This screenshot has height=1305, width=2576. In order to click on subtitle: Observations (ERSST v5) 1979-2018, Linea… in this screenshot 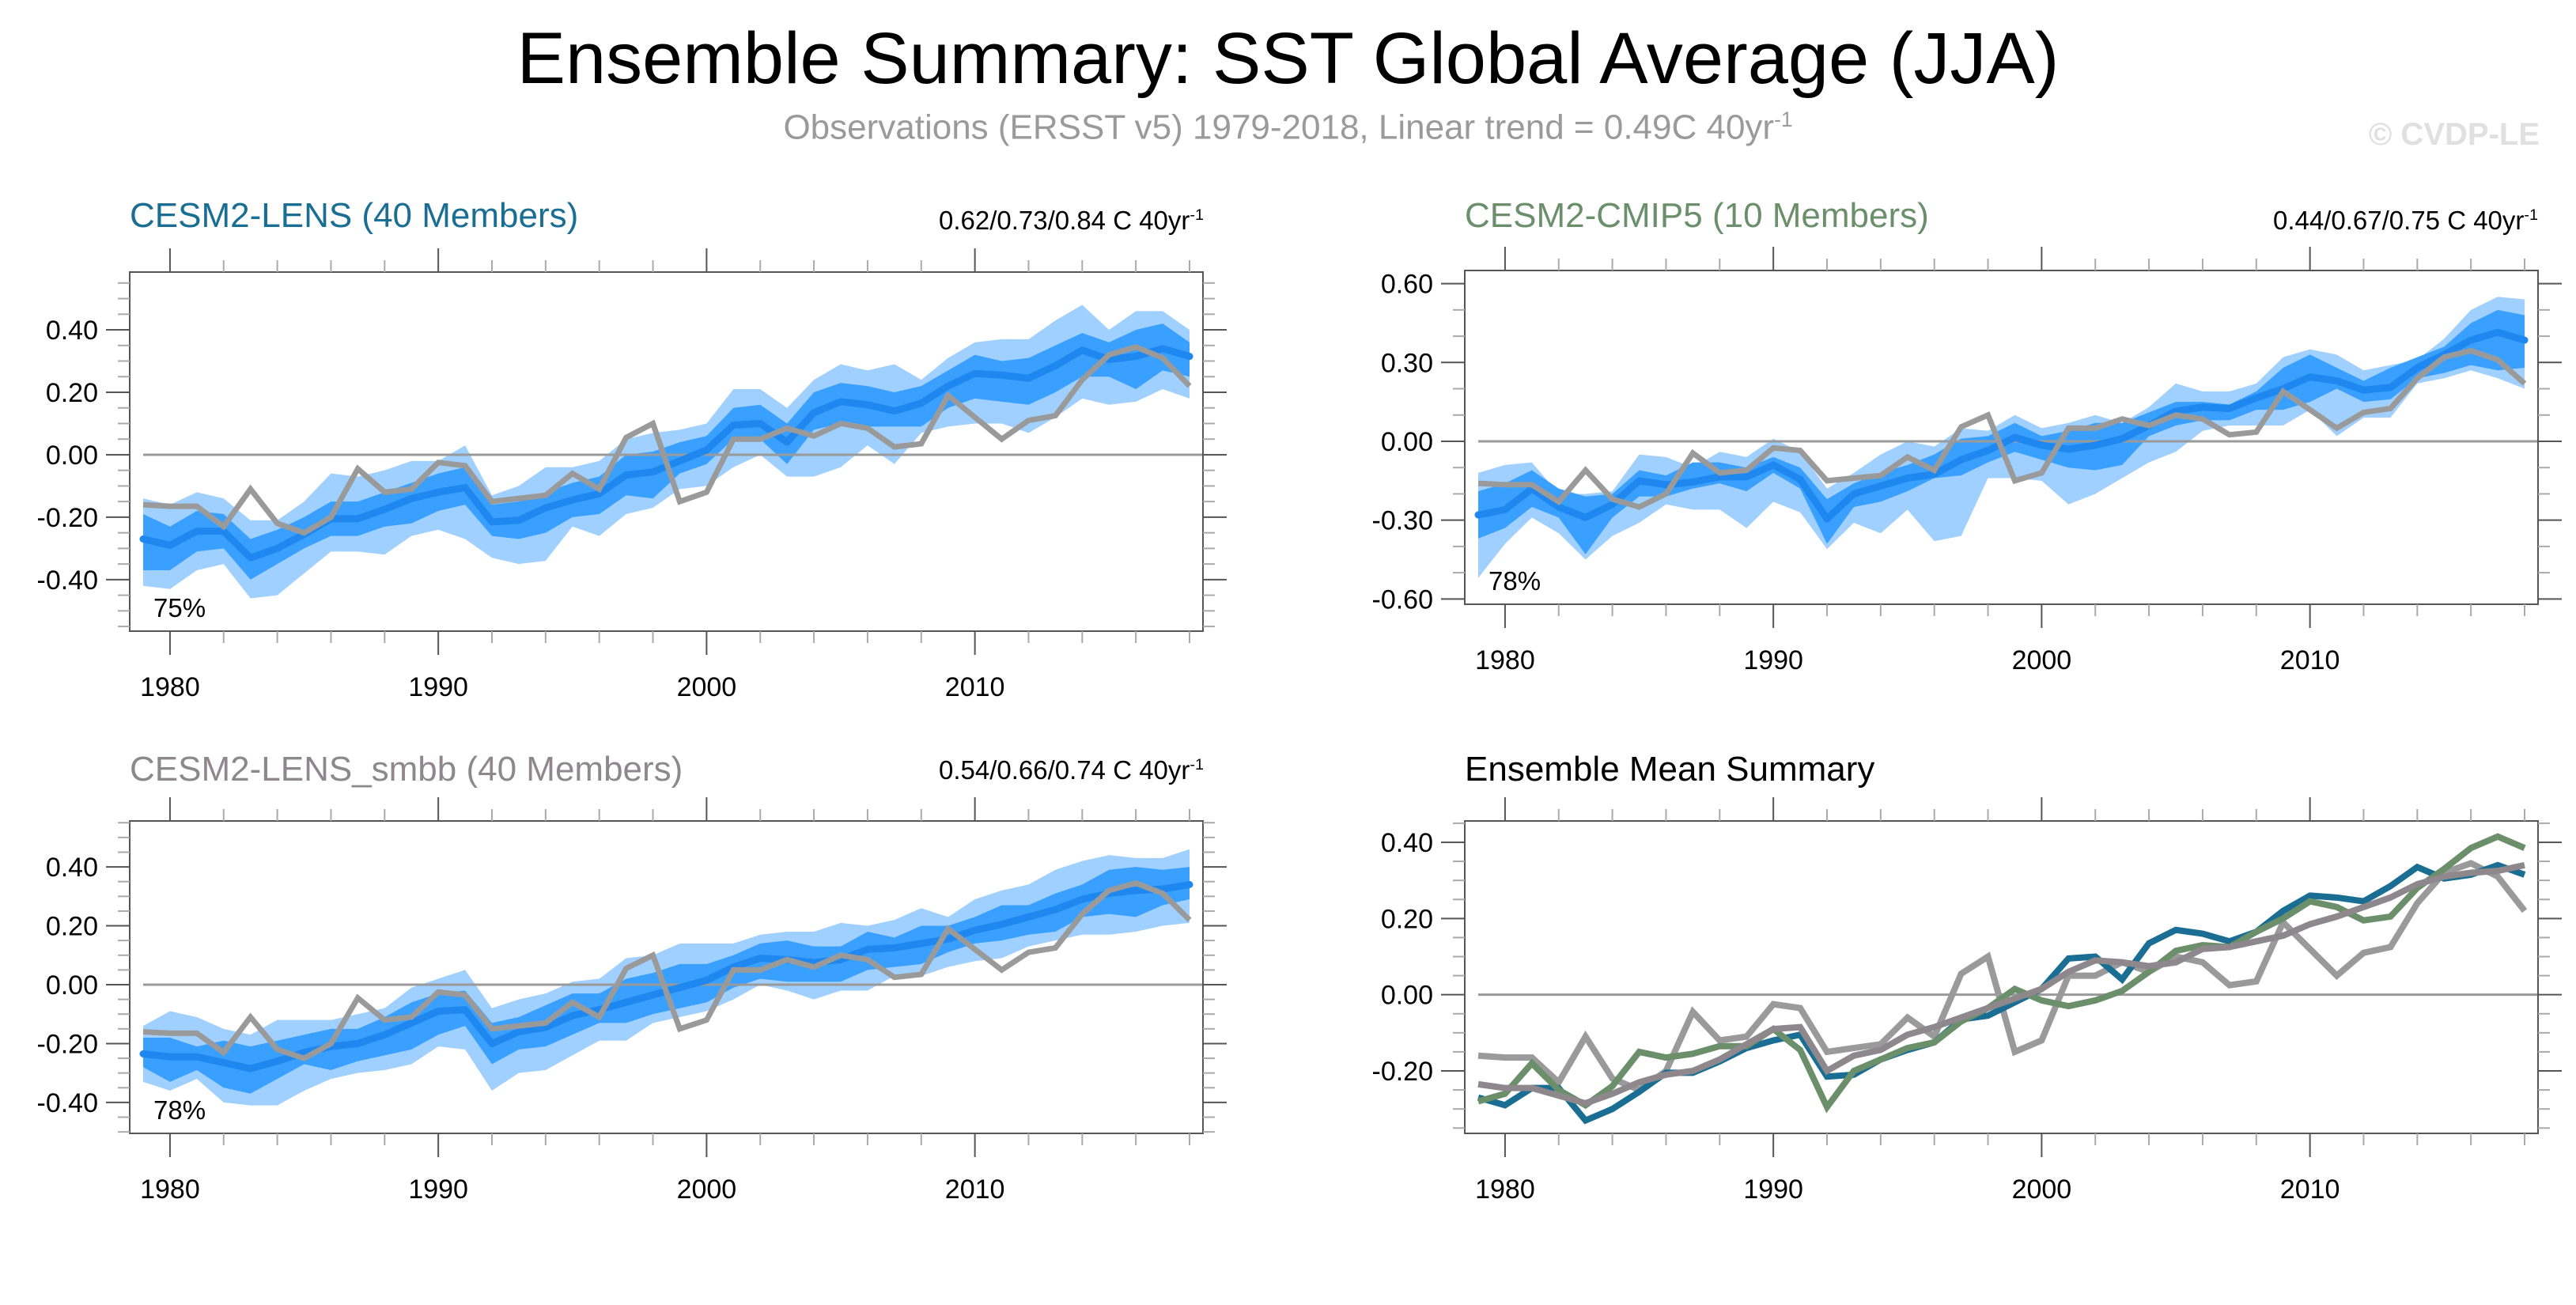, I will do `click(1288, 128)`.